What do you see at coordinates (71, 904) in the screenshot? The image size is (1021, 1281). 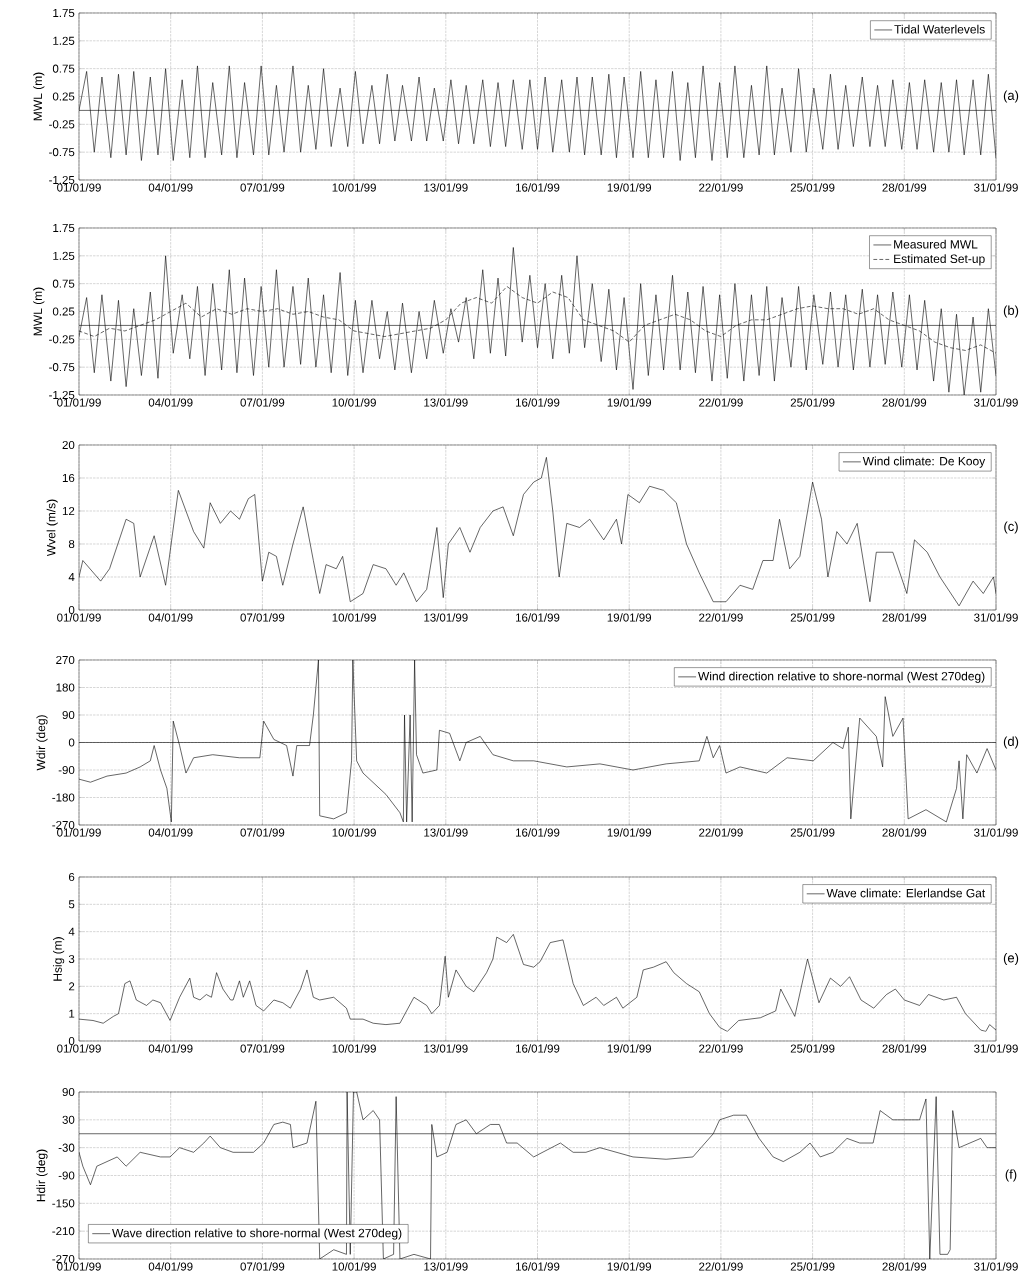 I see `y-tick-label: 5` at bounding box center [71, 904].